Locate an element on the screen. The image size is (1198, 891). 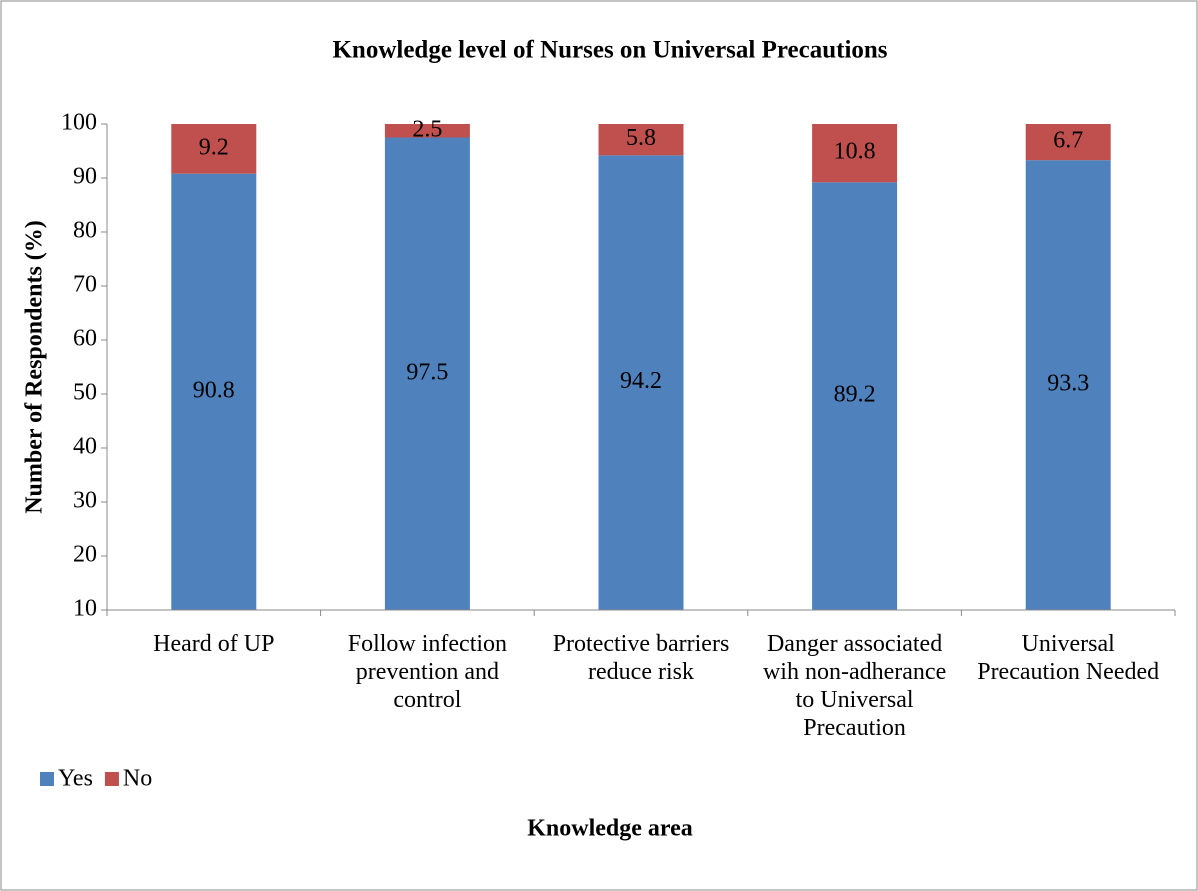
y-tick-label: 70 is located at coordinates (85, 285).